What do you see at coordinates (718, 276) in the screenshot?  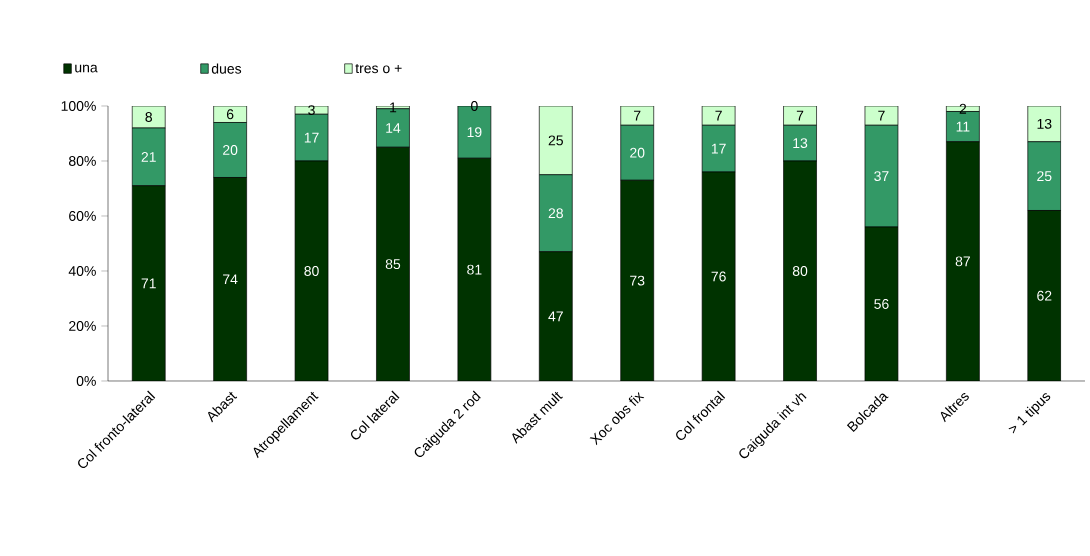 I see `data-label: 76` at bounding box center [718, 276].